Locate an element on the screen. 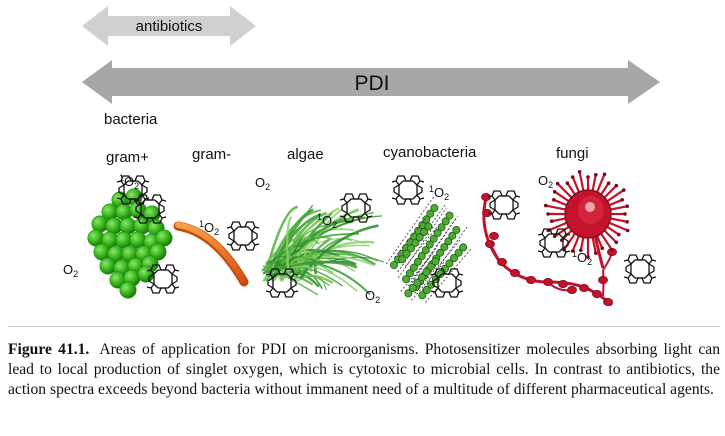  gram-negative-rod is located at coordinates (211, 254).